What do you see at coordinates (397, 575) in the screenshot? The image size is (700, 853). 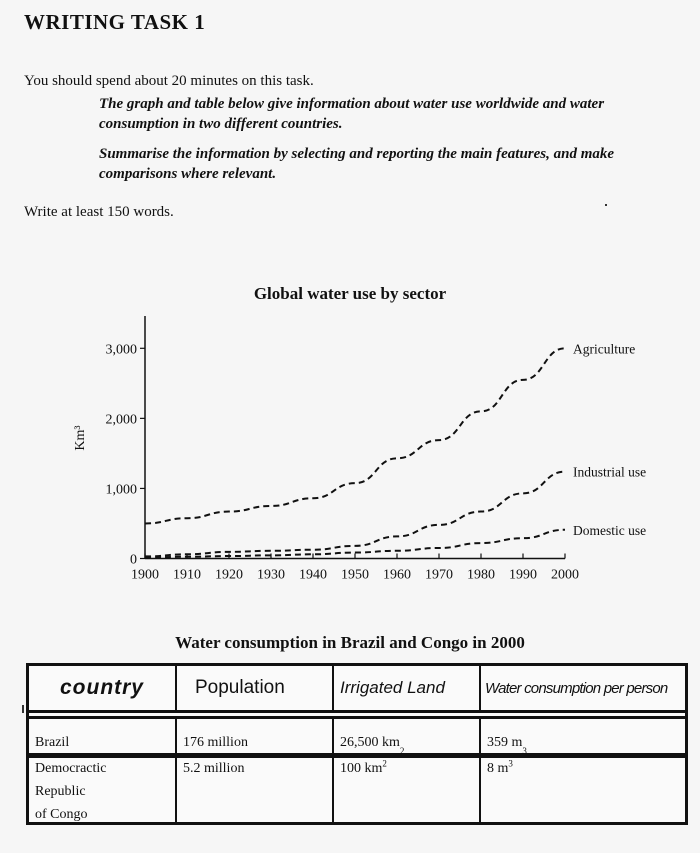 I see `svg-text: 1960` at bounding box center [397, 575].